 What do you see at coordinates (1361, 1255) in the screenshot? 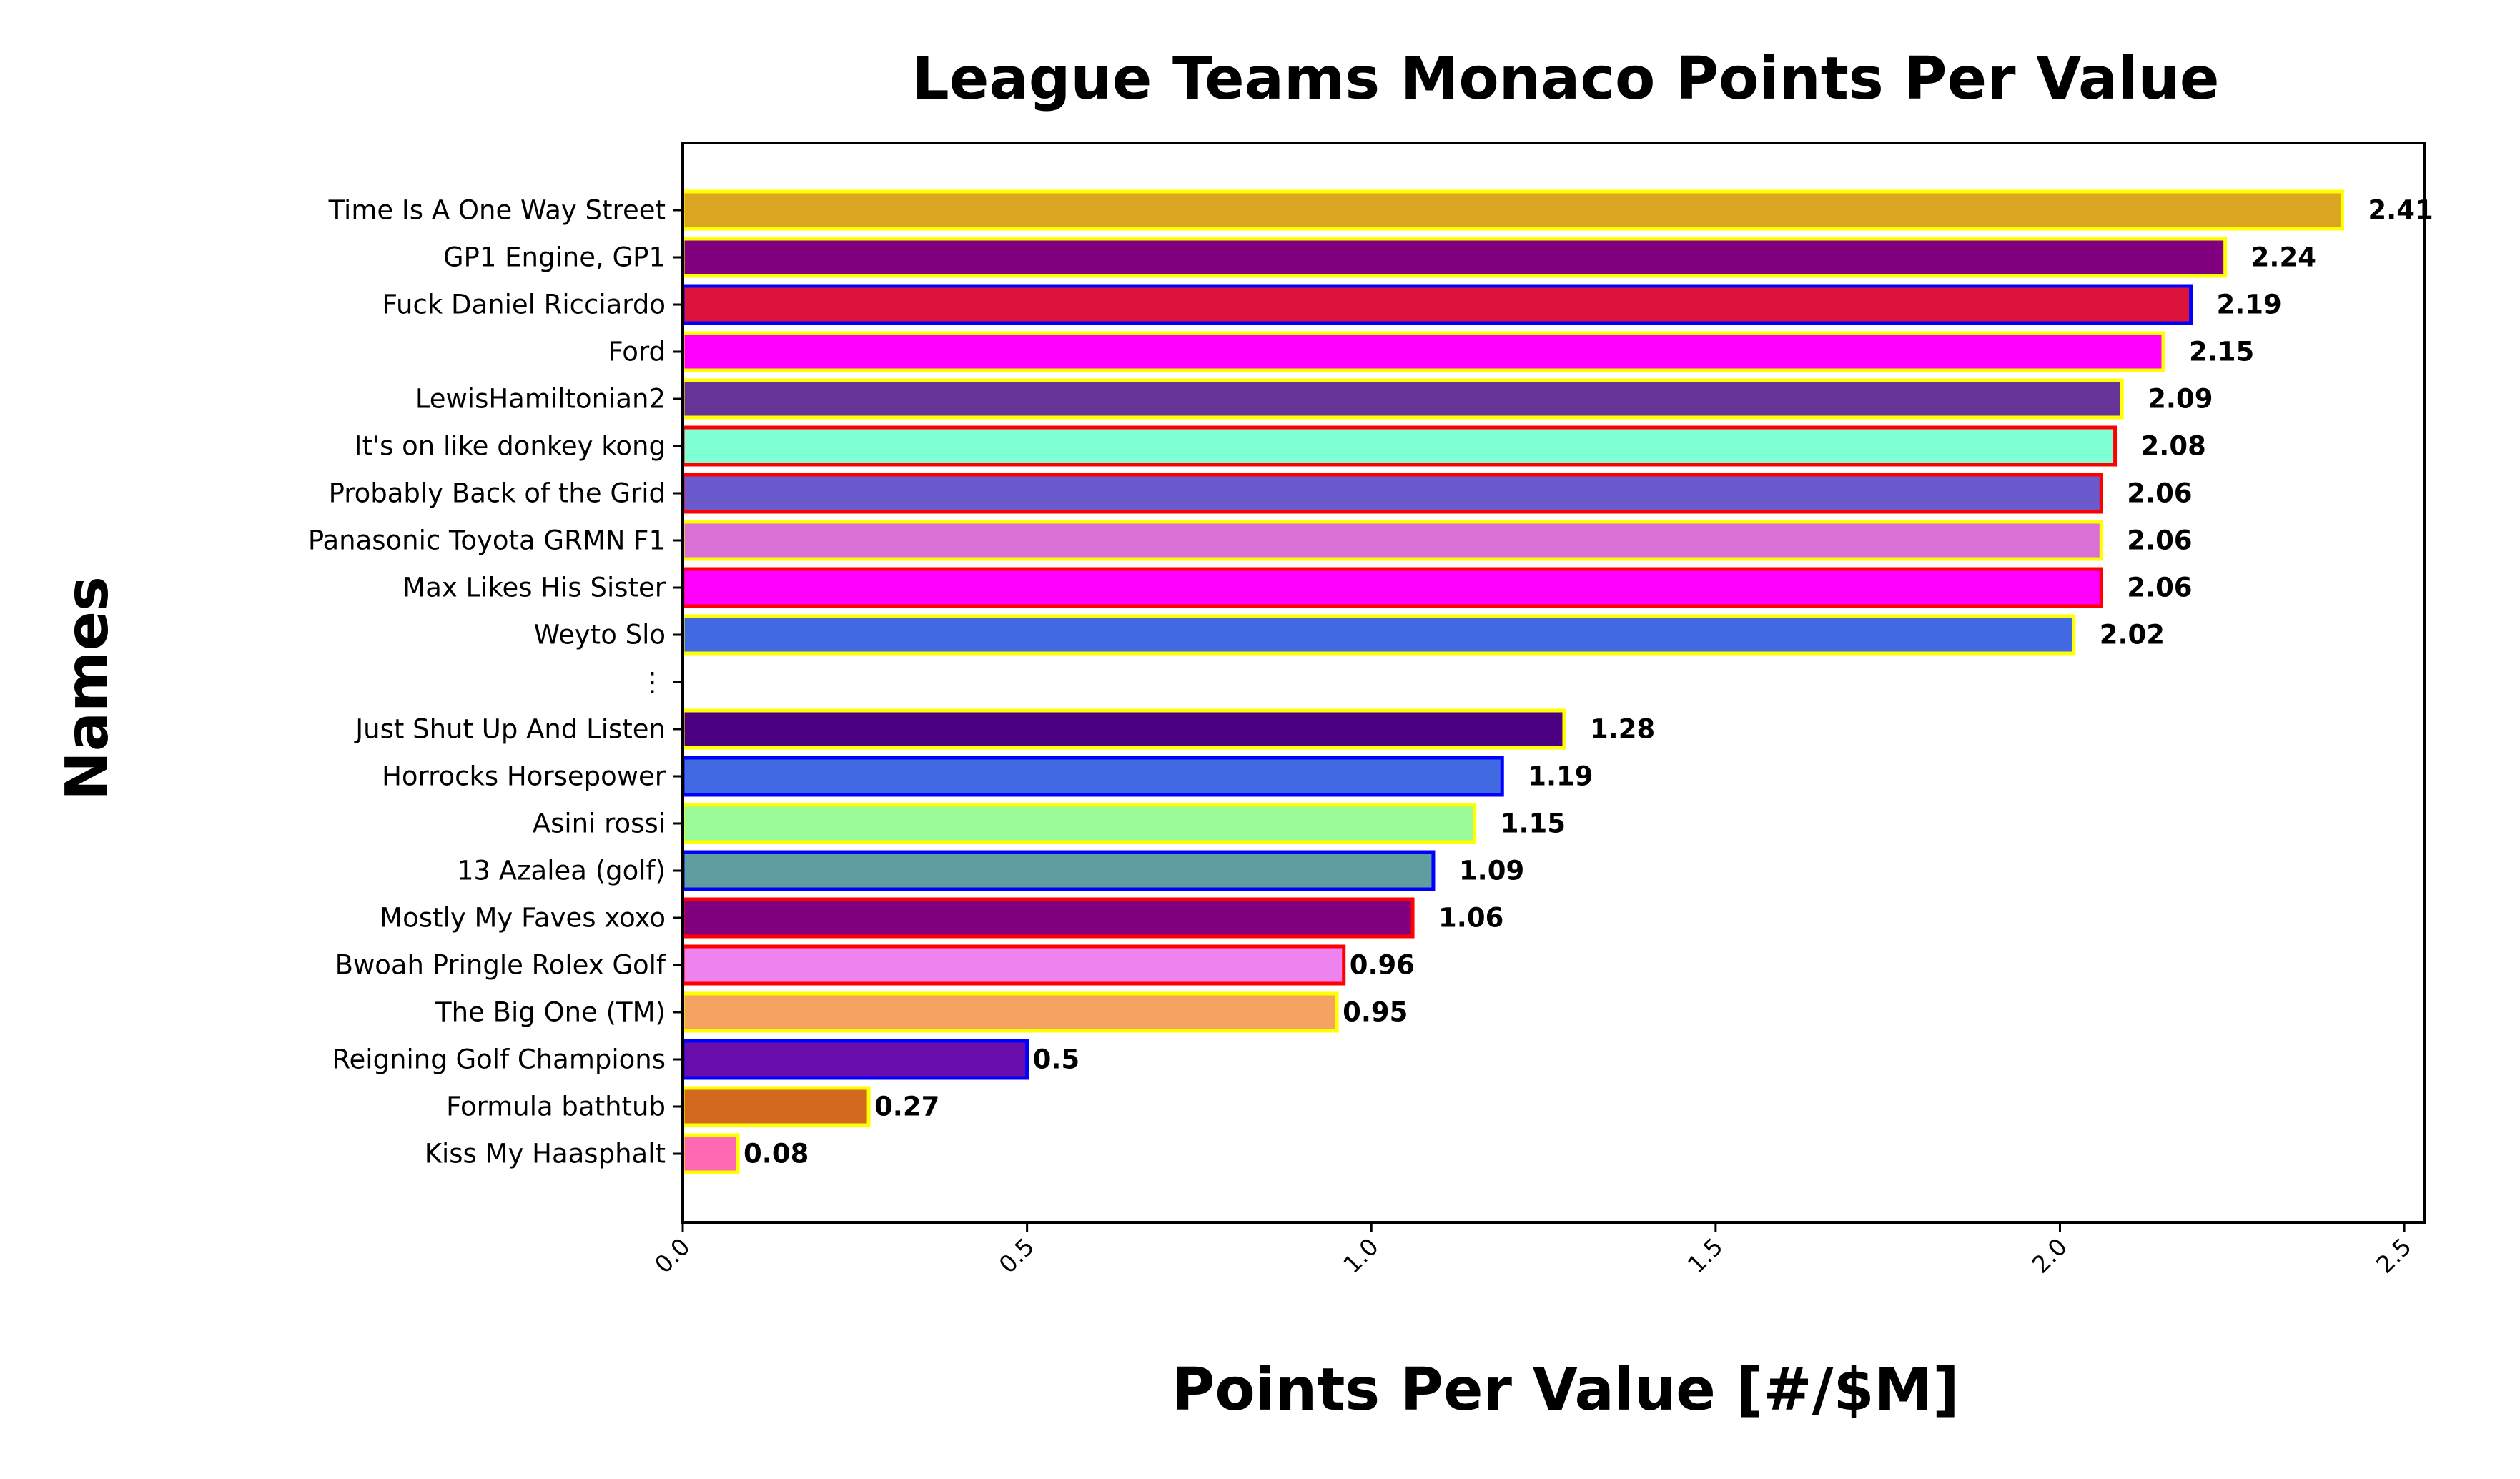
I see `x-tick-label: 1.0` at bounding box center [1361, 1255].